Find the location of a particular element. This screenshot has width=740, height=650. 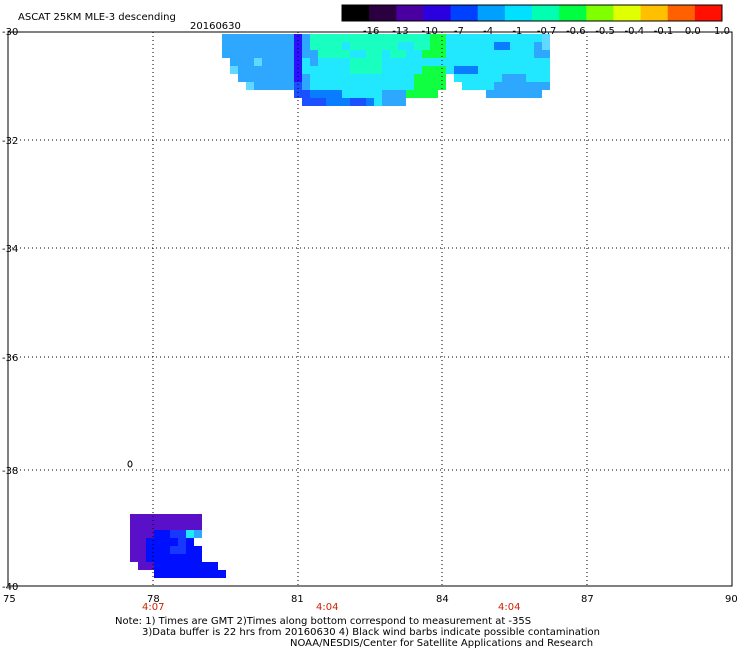

lat-label: -36 is located at coordinates (10, 358).